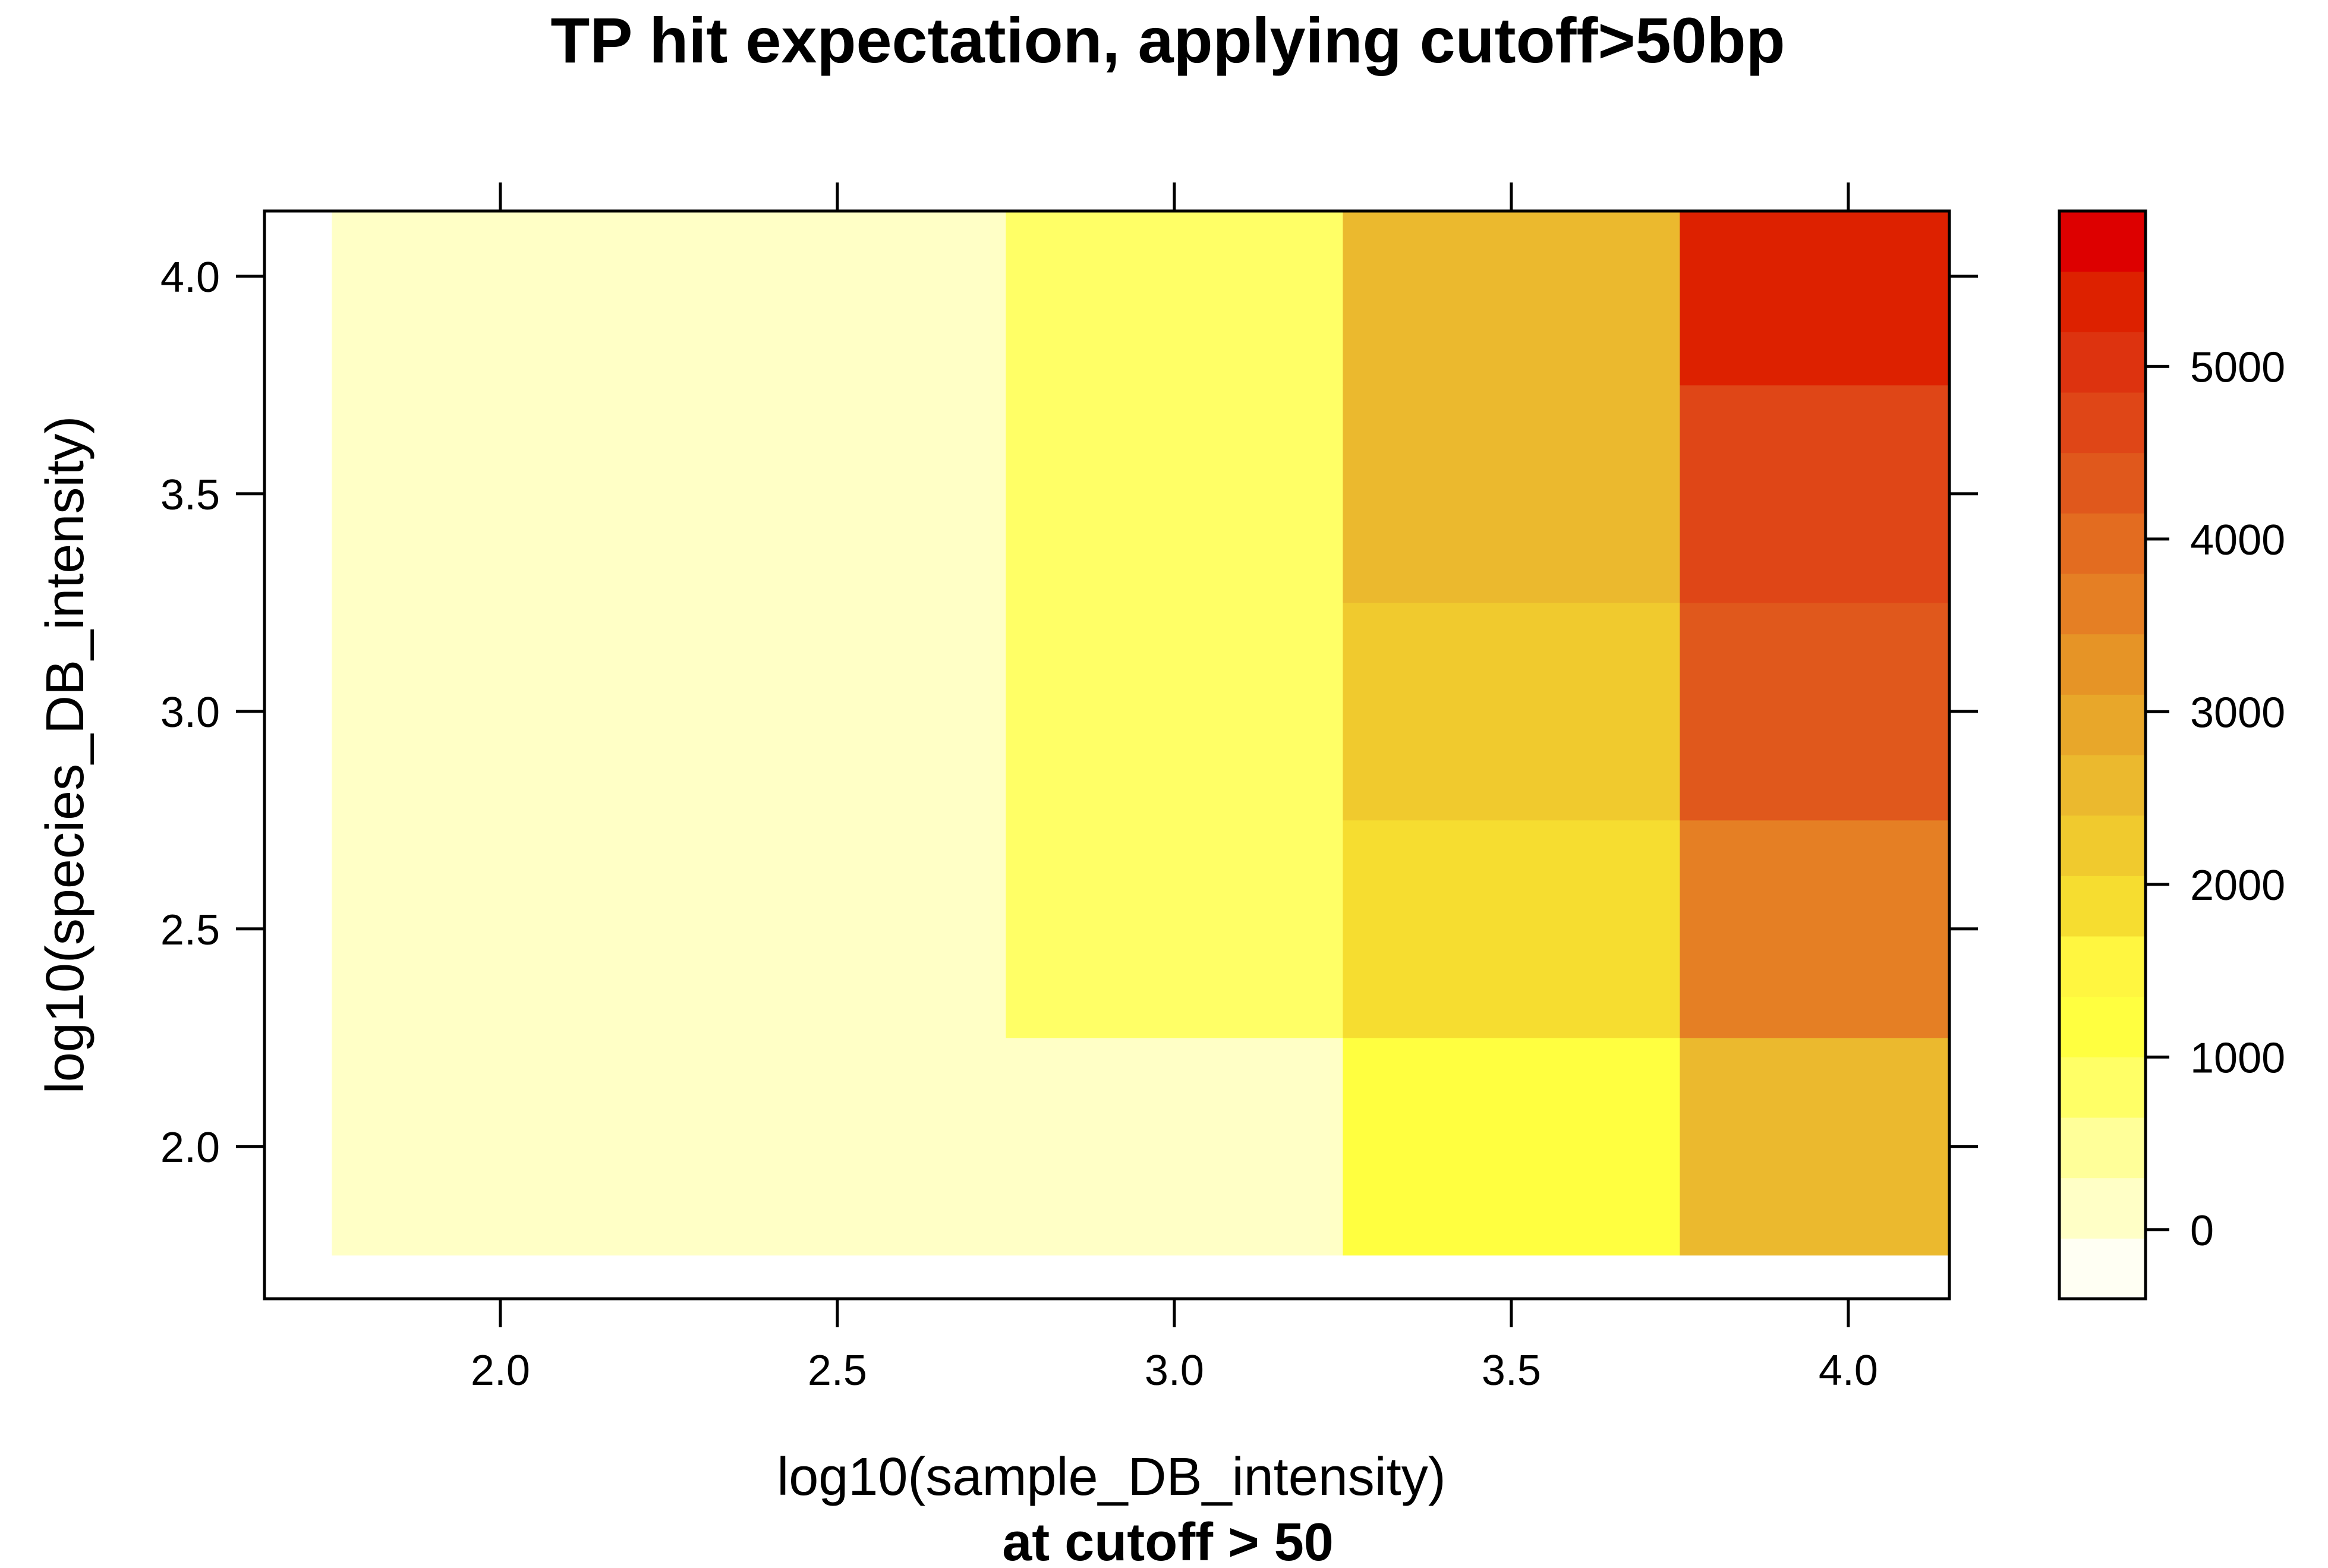  Describe the element at coordinates (2237, 712) in the screenshot. I see `color-key-tick-label: 3000` at that location.